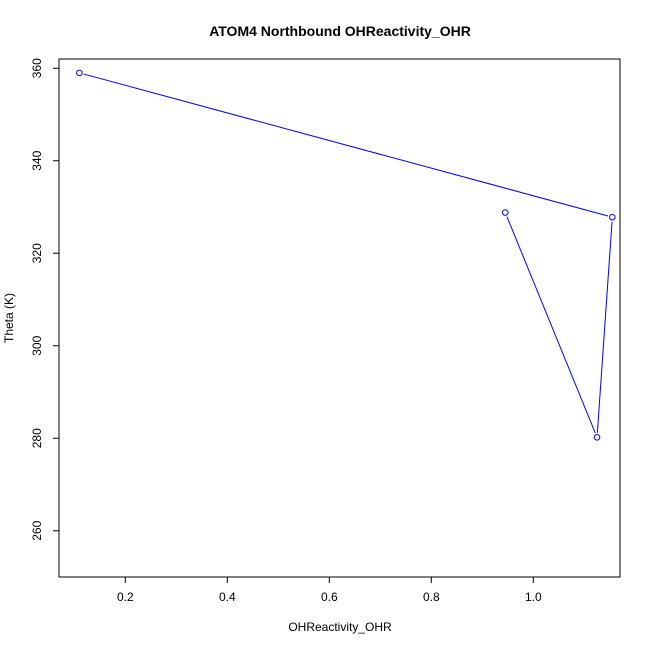 This screenshot has height=650, width=650. What do you see at coordinates (37, 160) in the screenshot?
I see `y-tick-label: 340` at bounding box center [37, 160].